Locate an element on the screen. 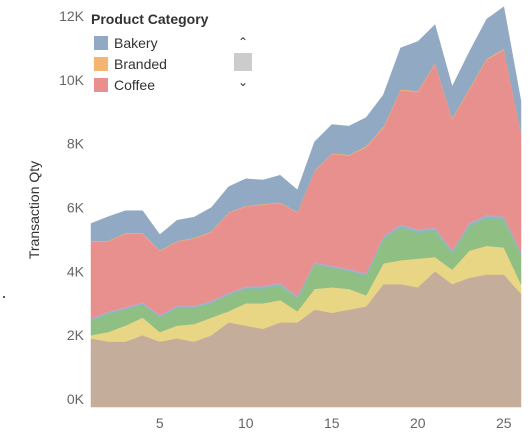 This screenshot has width=532, height=438. legend-label: Coffee is located at coordinates (134, 85).